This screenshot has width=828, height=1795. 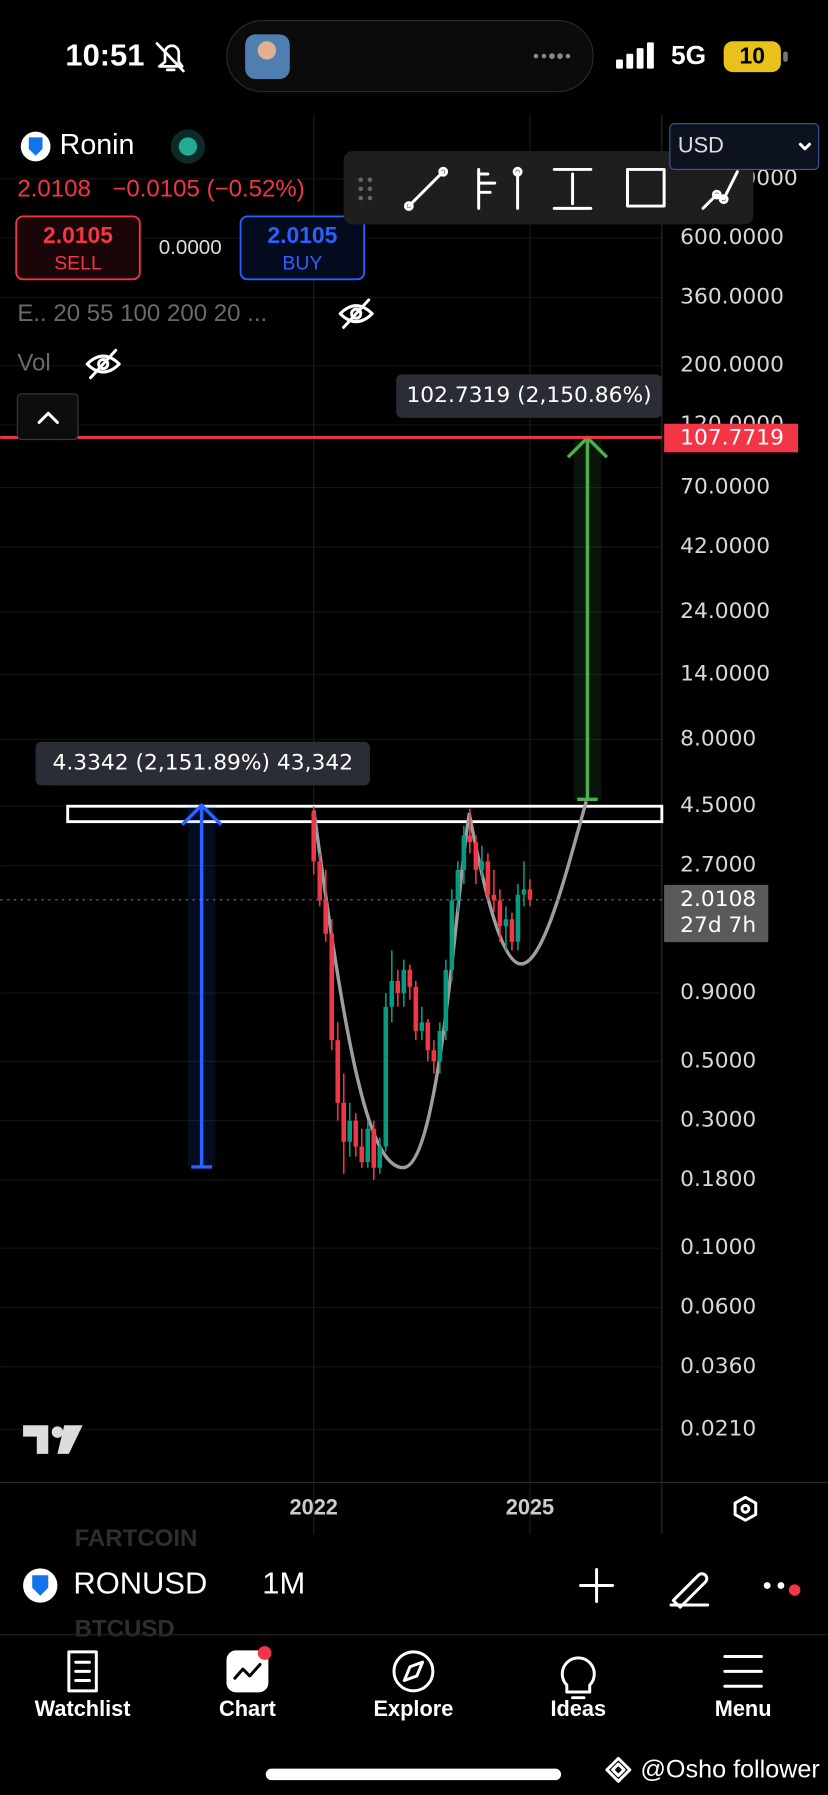 I want to click on price-change: −0.0105 (−0.52%), so click(x=208, y=188).